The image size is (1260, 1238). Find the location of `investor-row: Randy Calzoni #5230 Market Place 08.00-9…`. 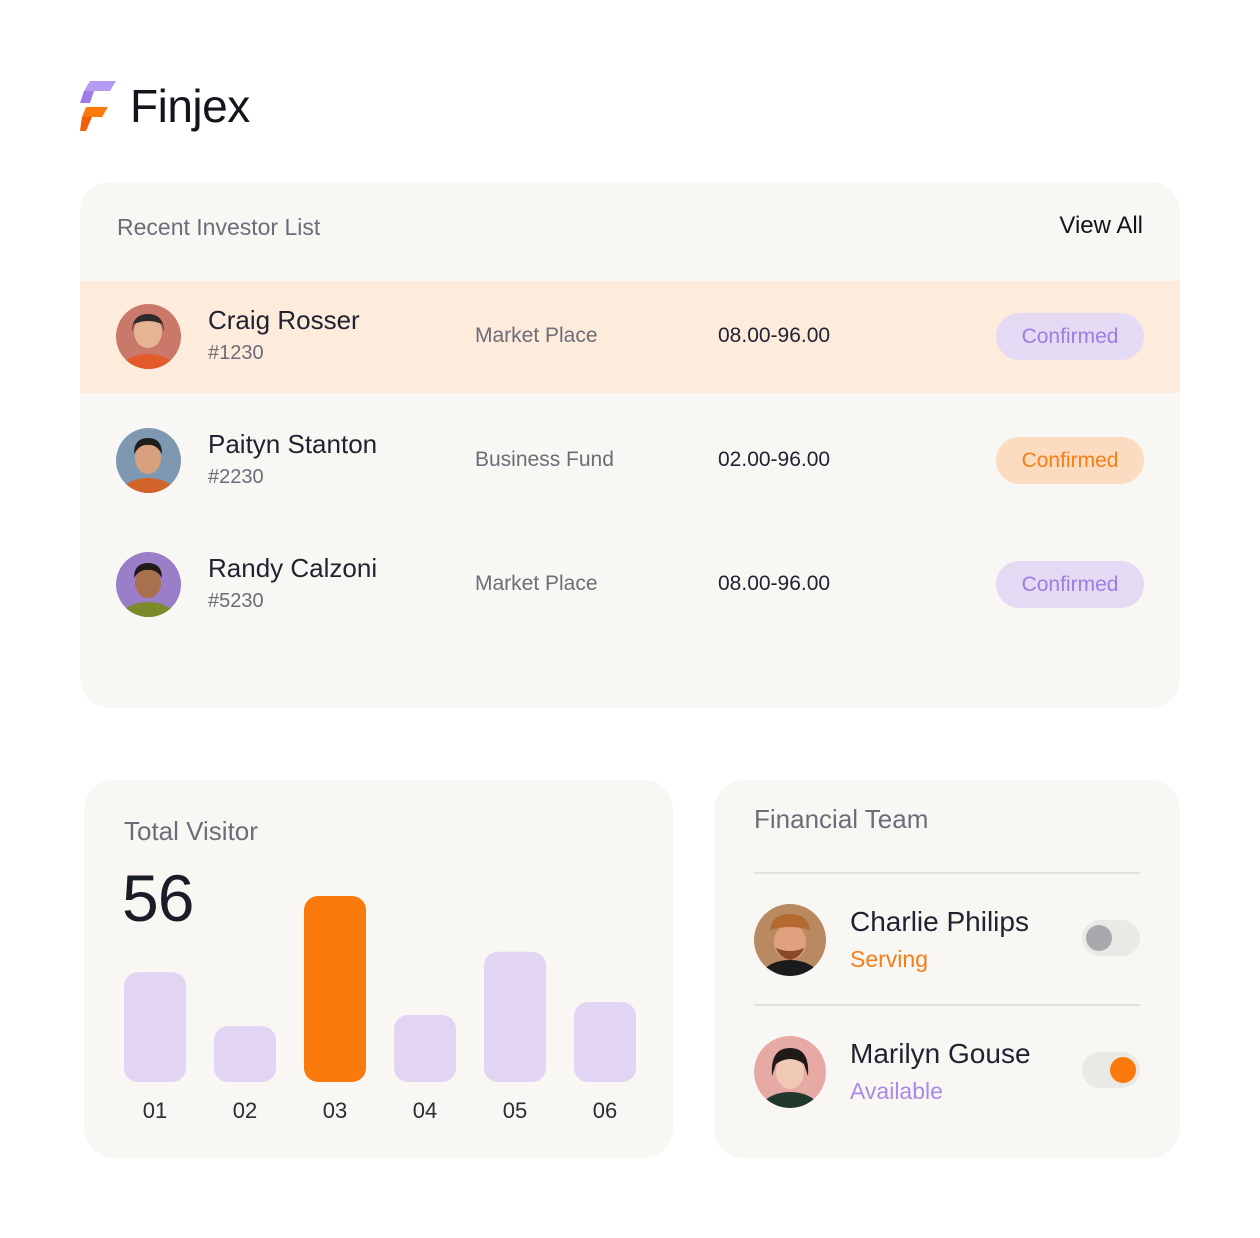

investor-row: Randy Calzoni #5230 Market Place 08.00-9… is located at coordinates (630, 585).